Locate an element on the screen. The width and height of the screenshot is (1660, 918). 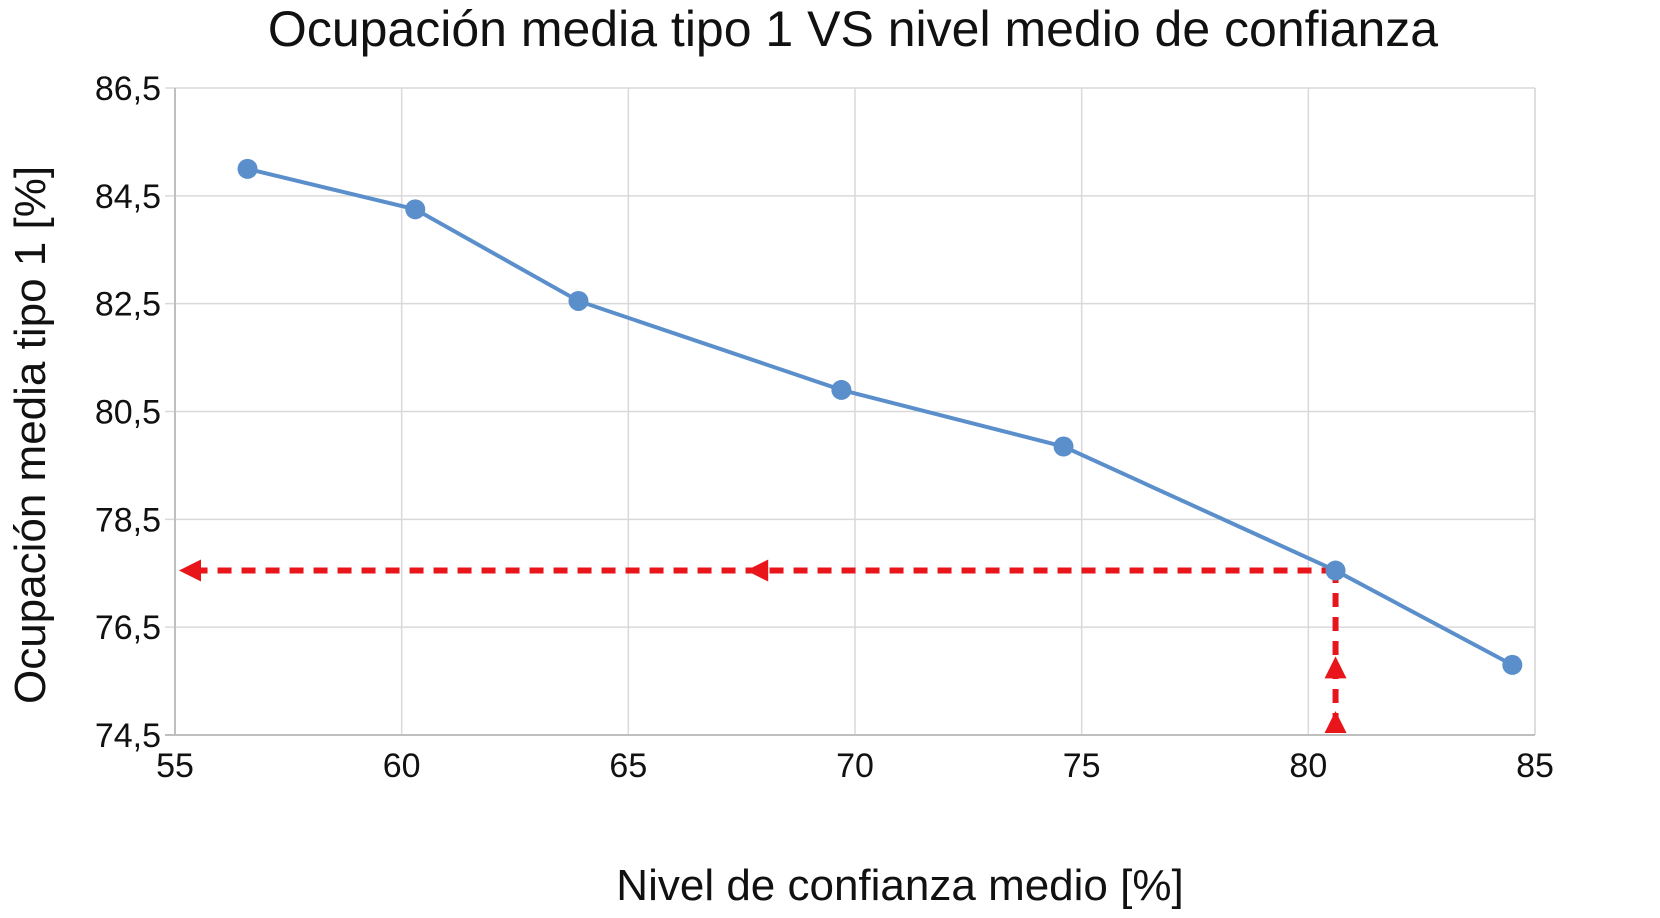
y-tick-label: 86,5 is located at coordinates (128, 89).